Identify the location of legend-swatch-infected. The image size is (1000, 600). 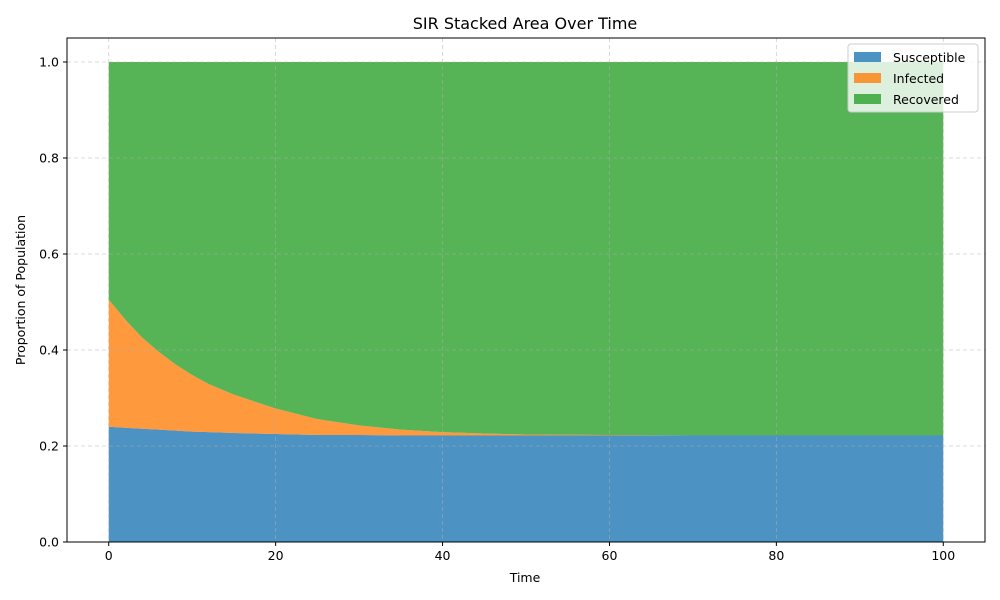
(867, 78).